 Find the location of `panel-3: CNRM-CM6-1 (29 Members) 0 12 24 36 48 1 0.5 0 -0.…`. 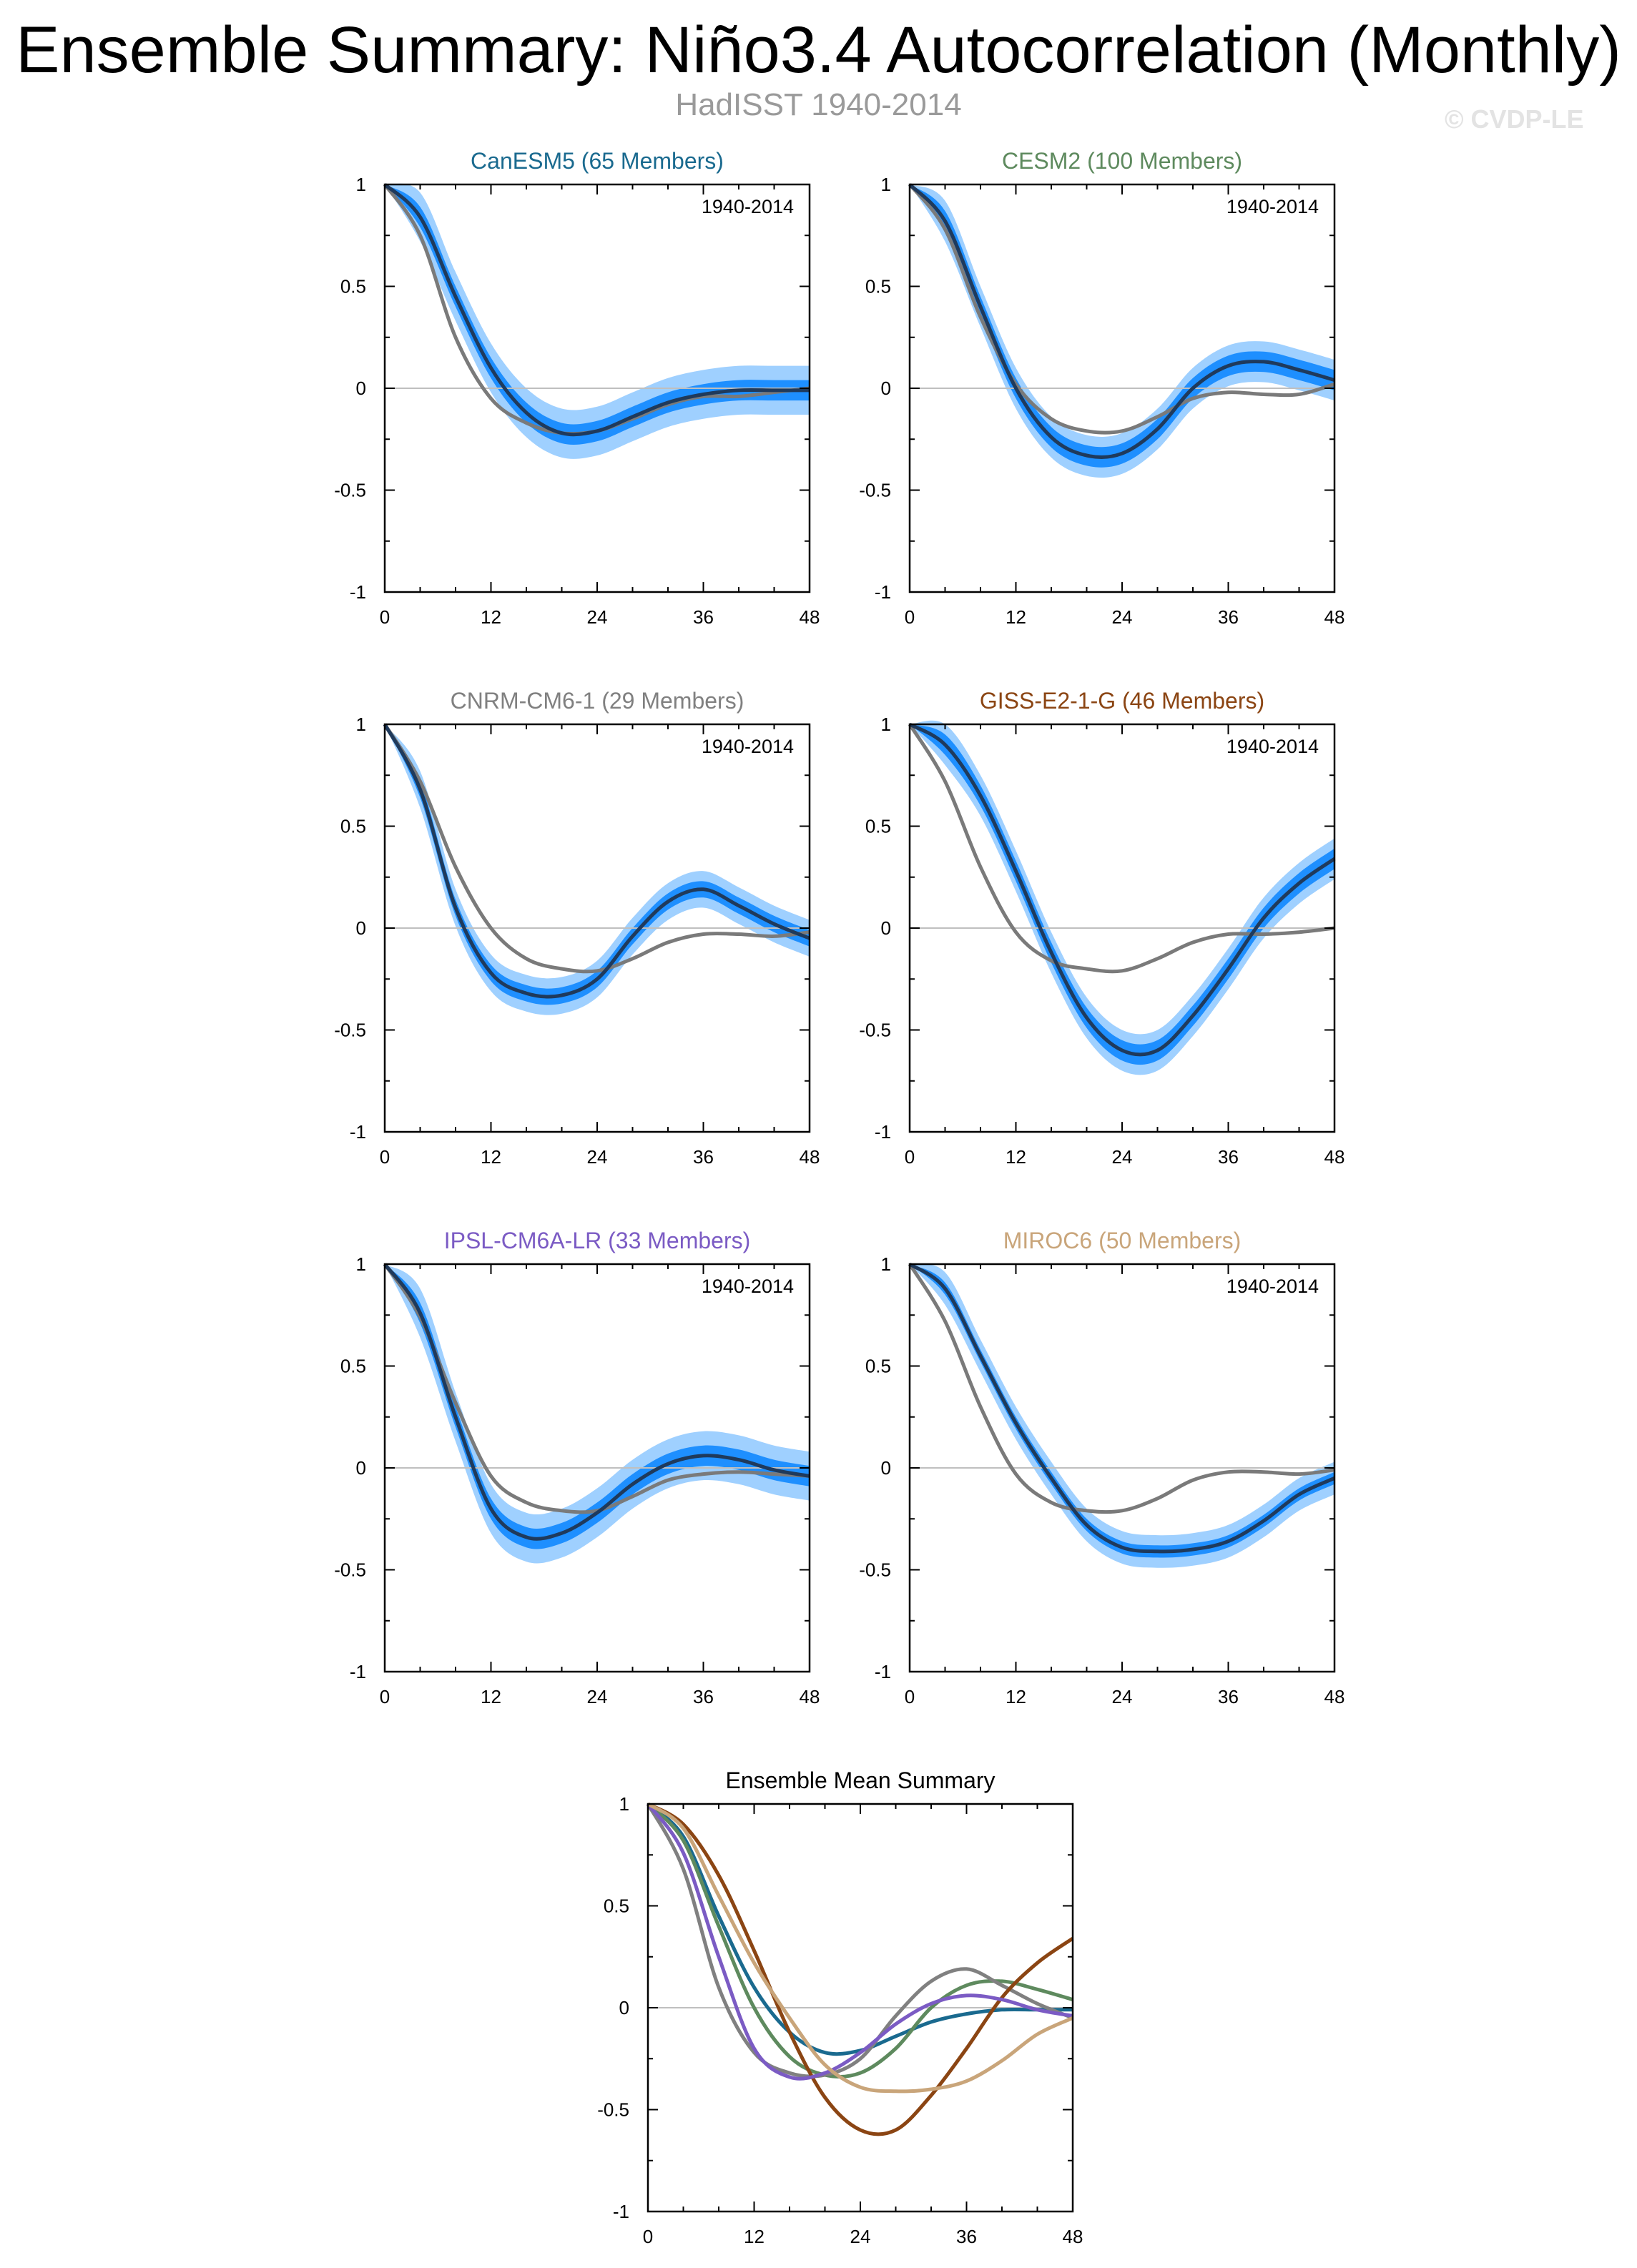

panel-3: CNRM-CM6-1 (29 Members) 0 12 24 36 48 1 0.5 0 -0.… is located at coordinates (577, 928).